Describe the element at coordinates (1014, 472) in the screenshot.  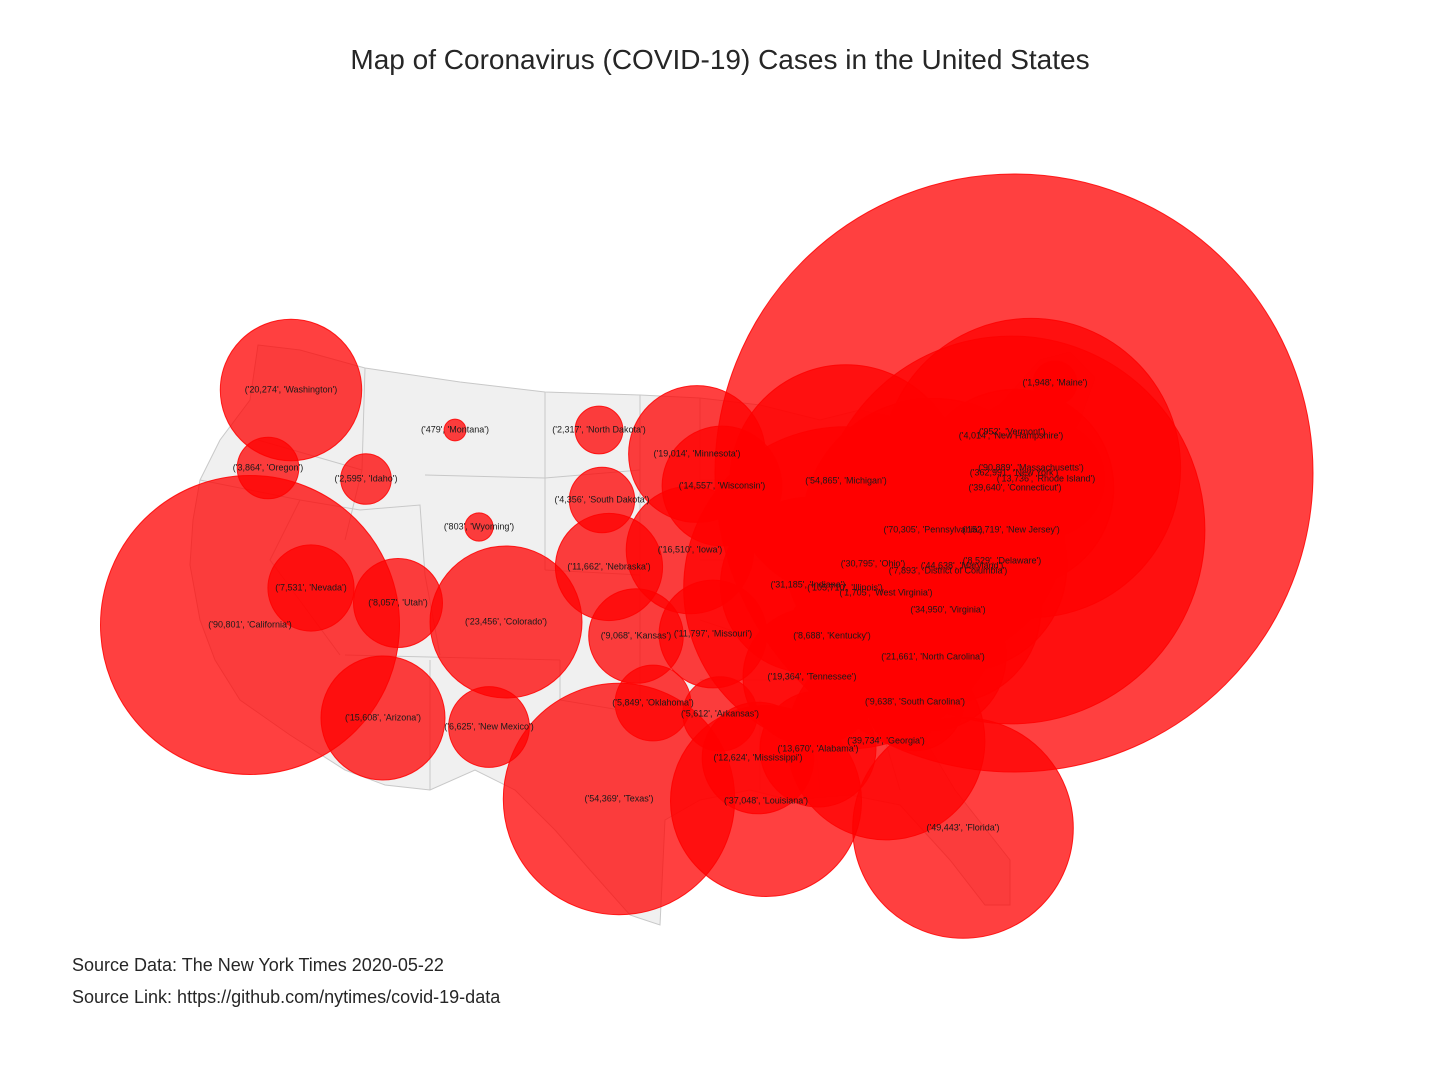
I see `bubble-label-new-york: ('362,991', 'New York')` at that location.